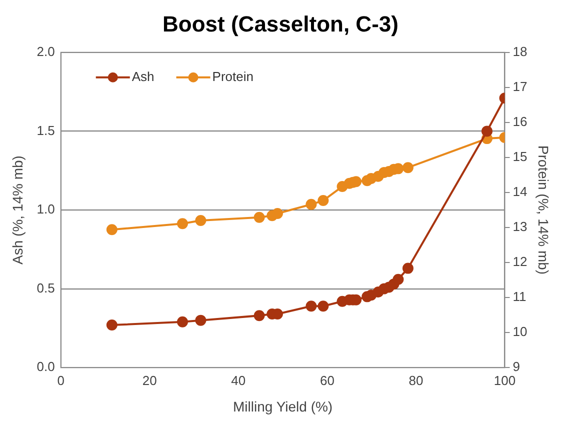 This screenshot has height=424, width=563. I want to click on y2-tick-label: 10, so click(520, 332).